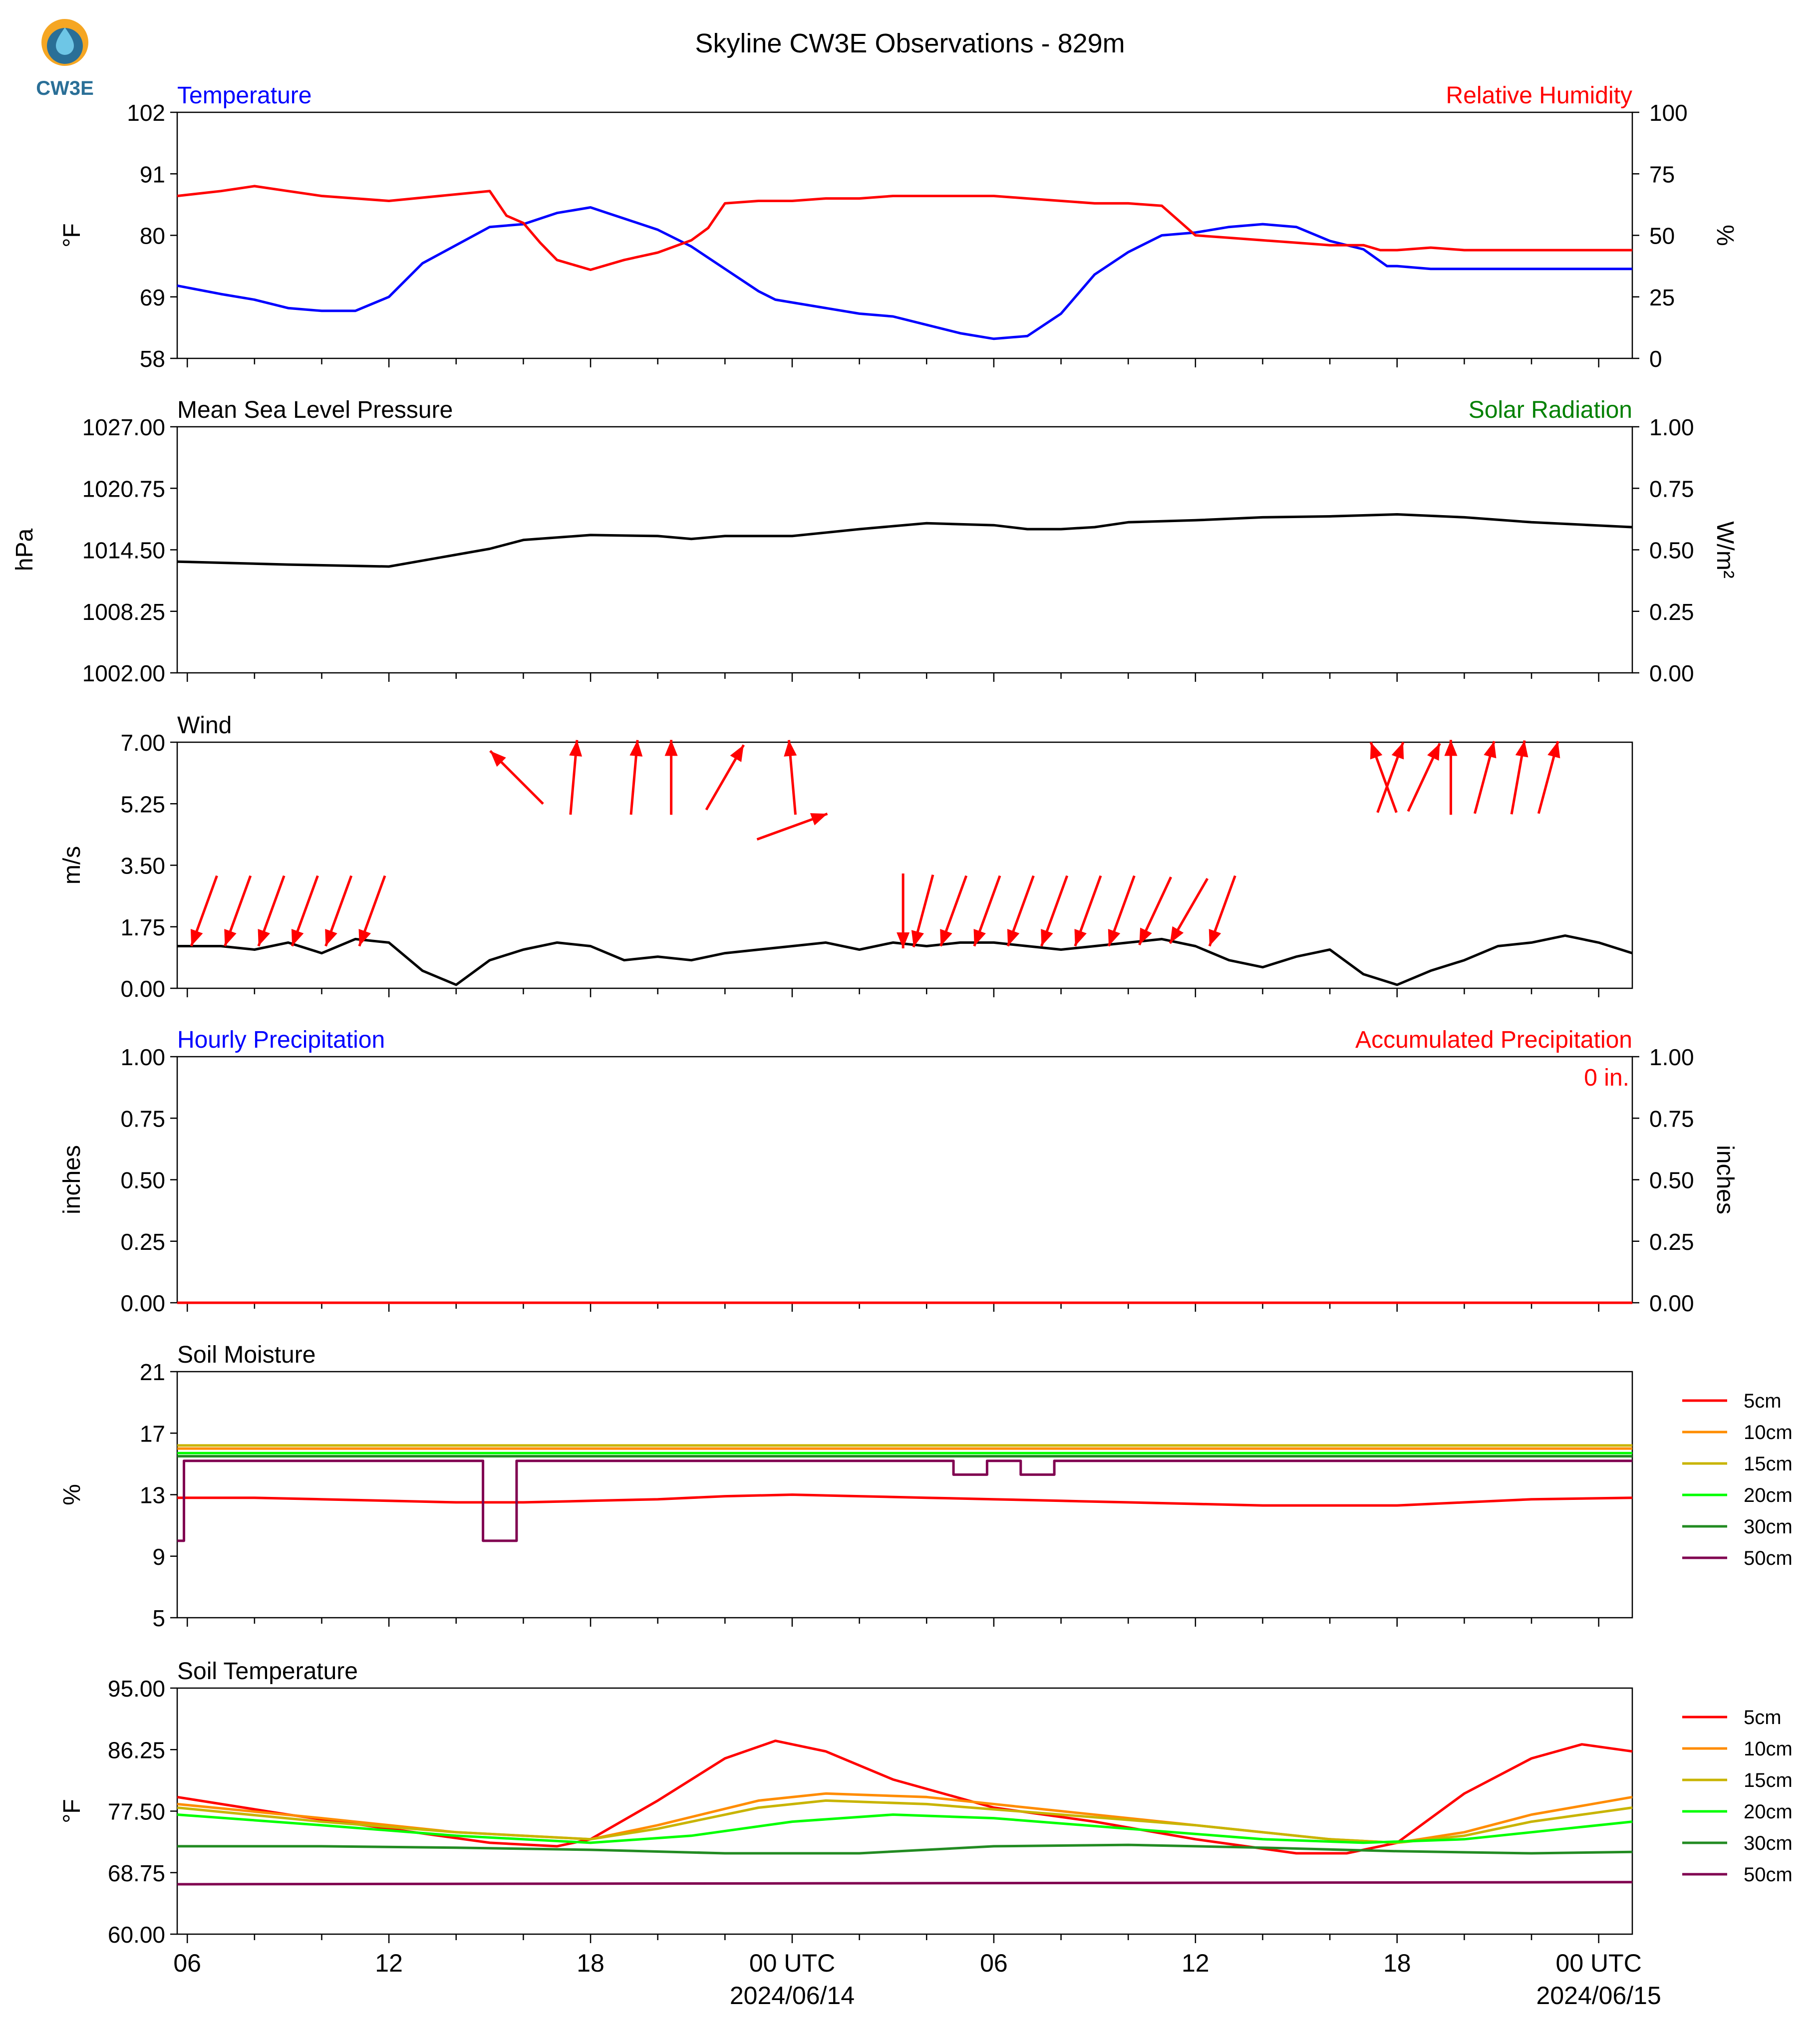  I want to click on series-line-20cm, so click(905, 1828).